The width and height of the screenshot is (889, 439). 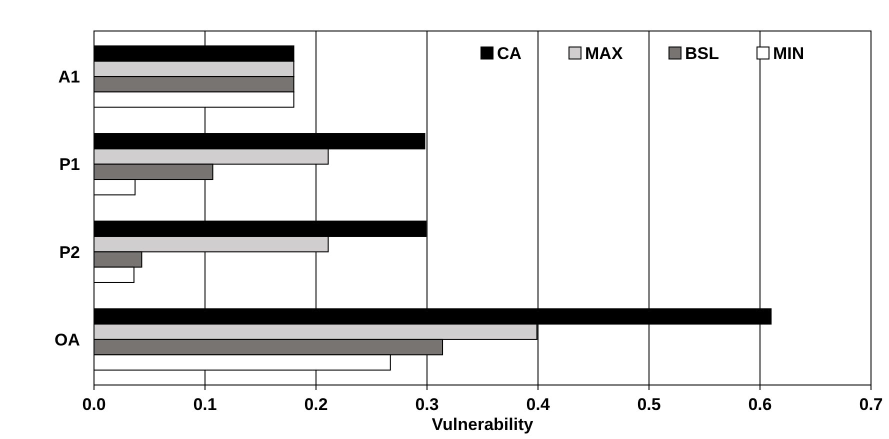 What do you see at coordinates (69, 164) in the screenshot?
I see `y-tick-label: P1` at bounding box center [69, 164].